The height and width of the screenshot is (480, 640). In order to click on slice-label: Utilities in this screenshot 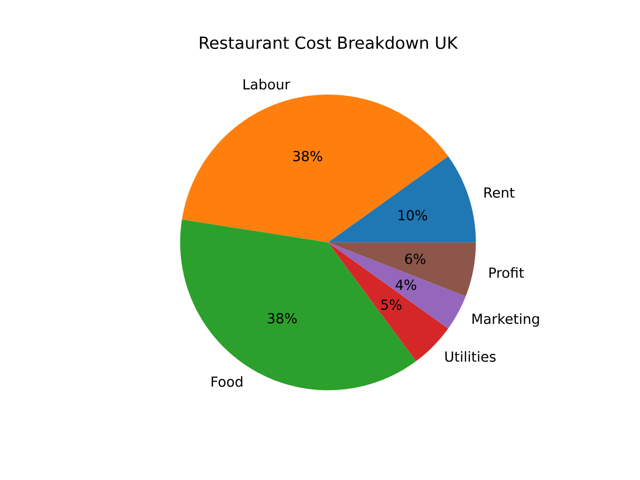, I will do `click(470, 356)`.